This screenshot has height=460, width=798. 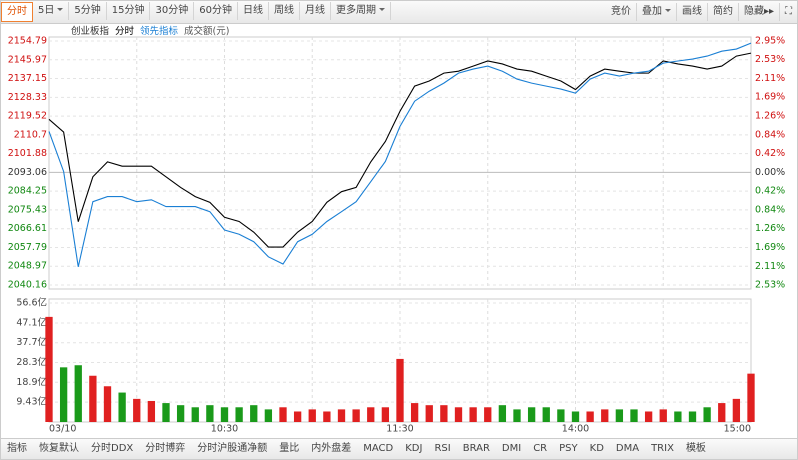 I want to click on y-tick-label: 2154.79, so click(x=27, y=41).